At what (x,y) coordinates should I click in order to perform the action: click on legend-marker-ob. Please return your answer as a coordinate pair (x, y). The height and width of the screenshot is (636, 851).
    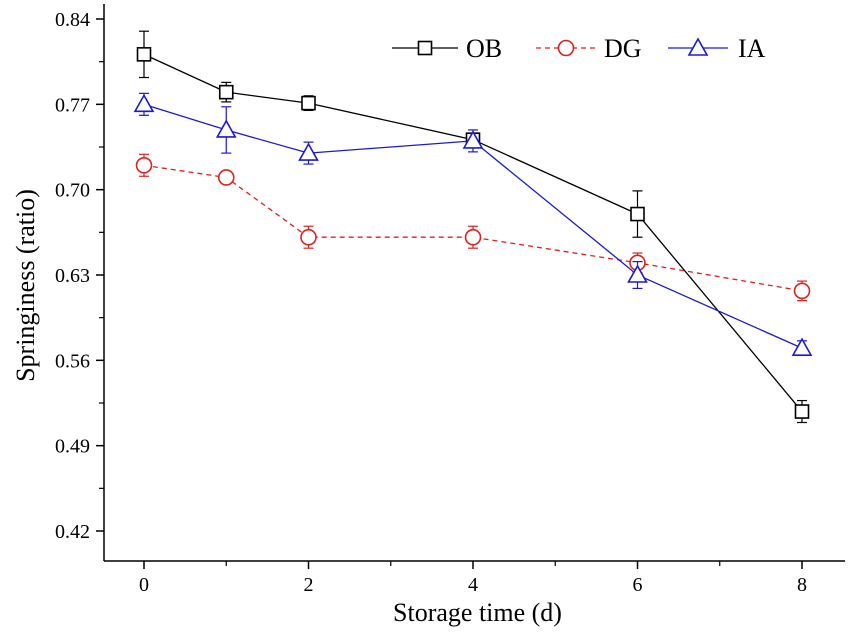
    Looking at the image, I should click on (425, 48).